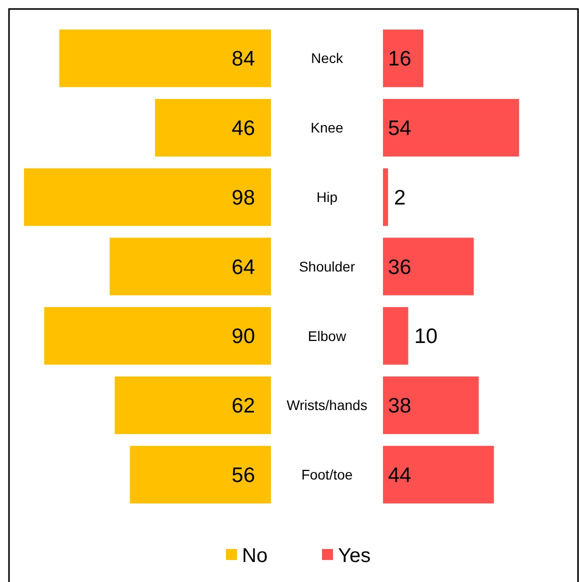 This screenshot has width=579, height=582. Describe the element at coordinates (400, 476) in the screenshot. I see `data-label: 44` at that location.